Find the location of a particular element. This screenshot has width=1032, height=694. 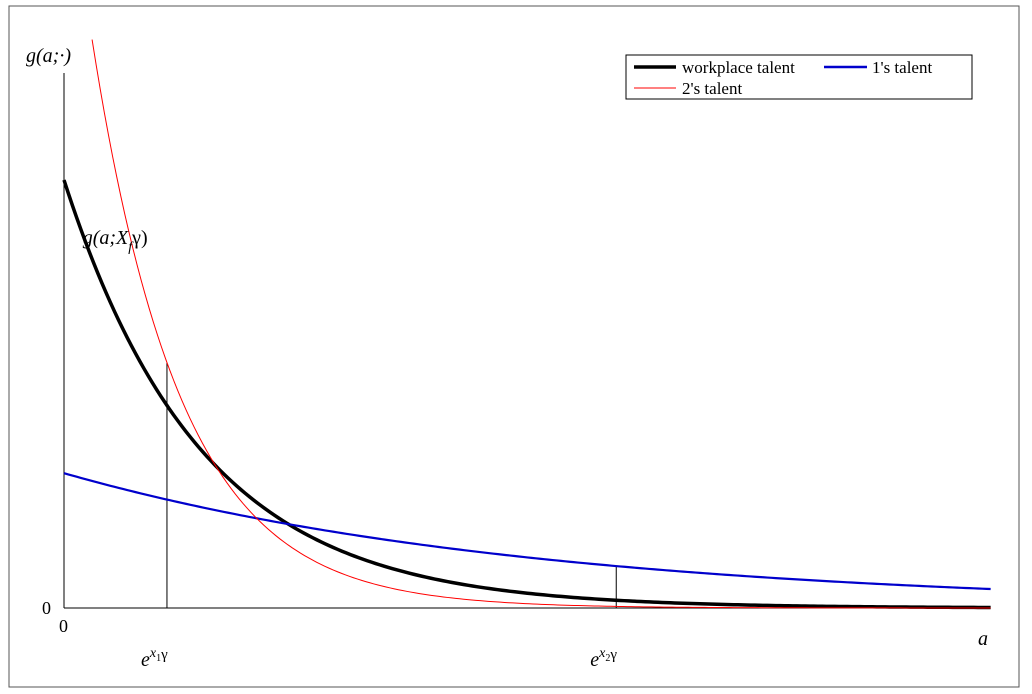

y-axis-label: g(a;·) is located at coordinates (48, 56).